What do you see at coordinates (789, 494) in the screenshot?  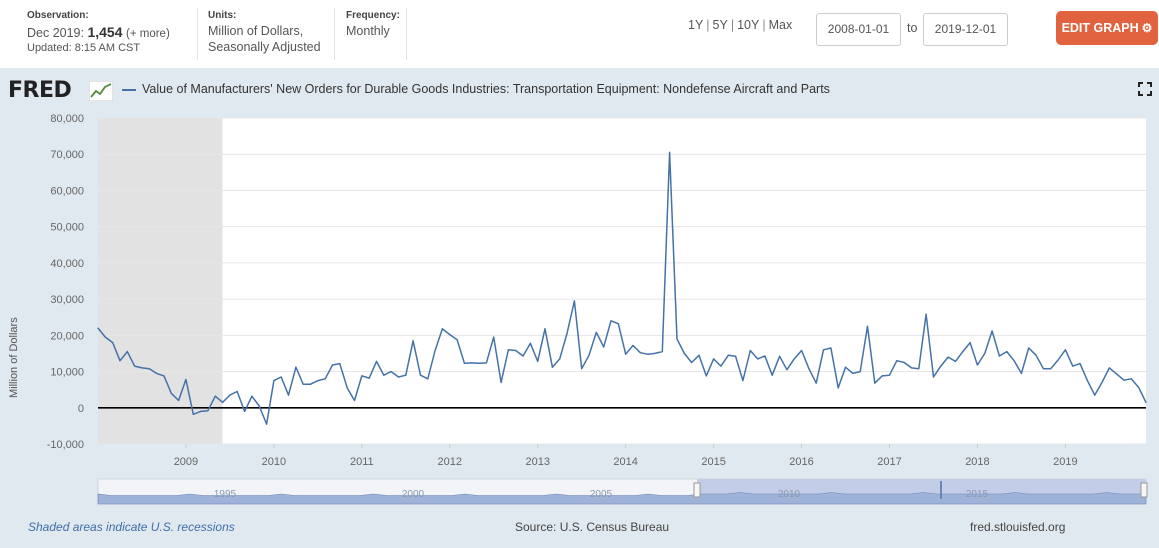 I see `navigator-year-label: 2010` at bounding box center [789, 494].